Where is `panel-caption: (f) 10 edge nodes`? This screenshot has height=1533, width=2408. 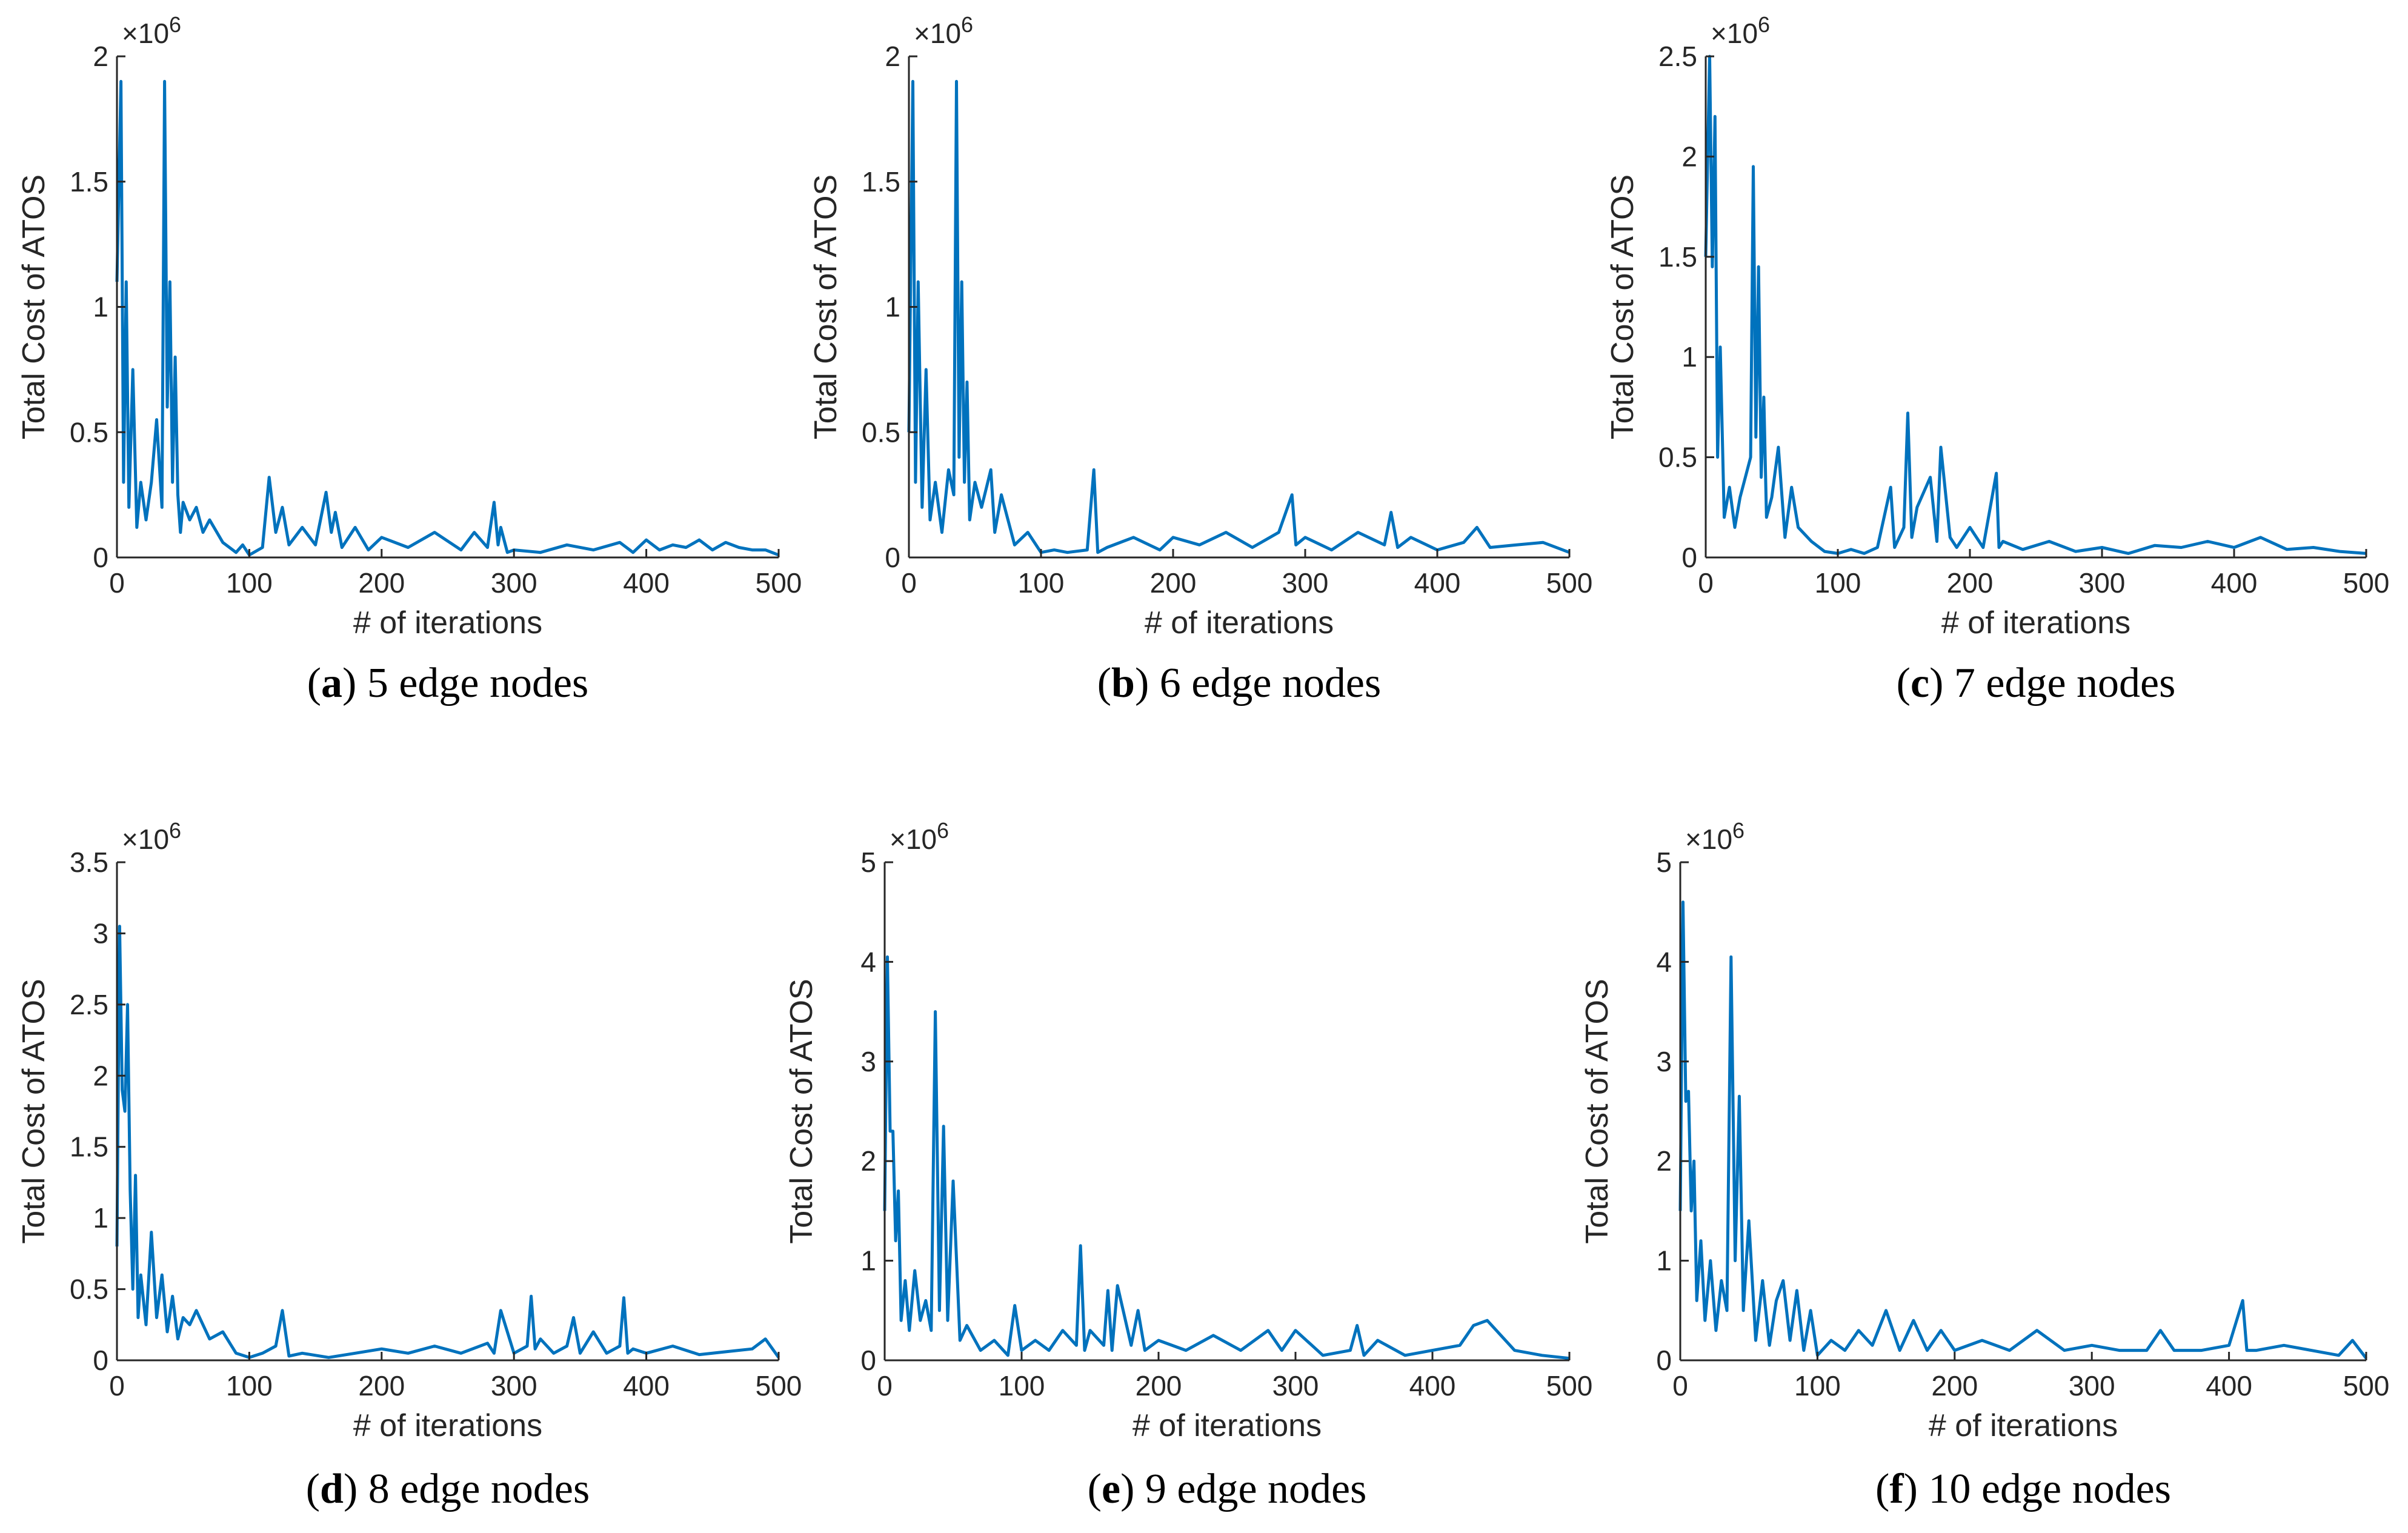
panel-caption: (f) 10 edge nodes is located at coordinates (2023, 1489).